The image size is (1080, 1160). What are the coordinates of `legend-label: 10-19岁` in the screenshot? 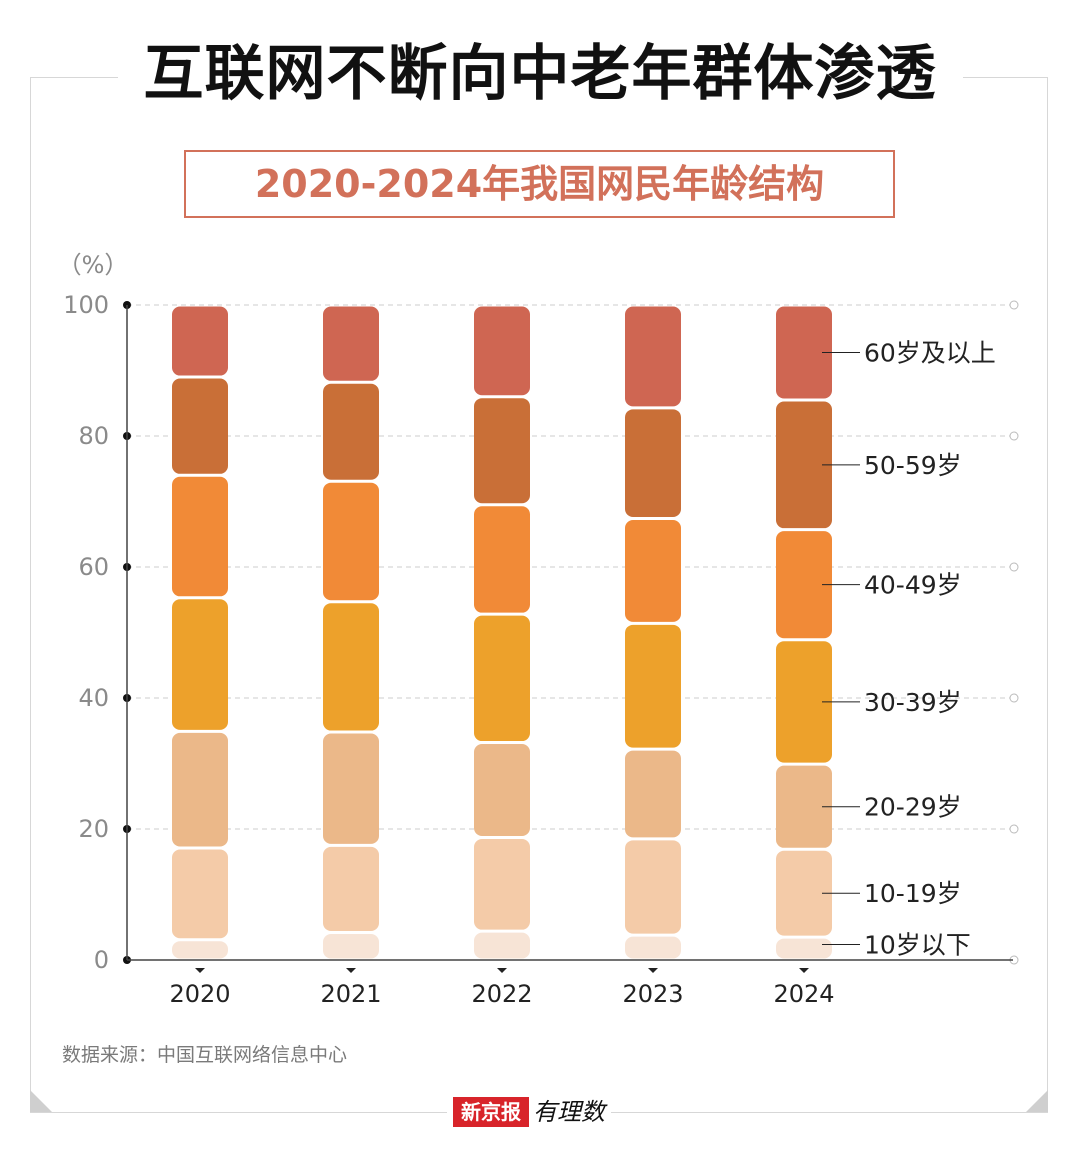 It's located at (913, 893).